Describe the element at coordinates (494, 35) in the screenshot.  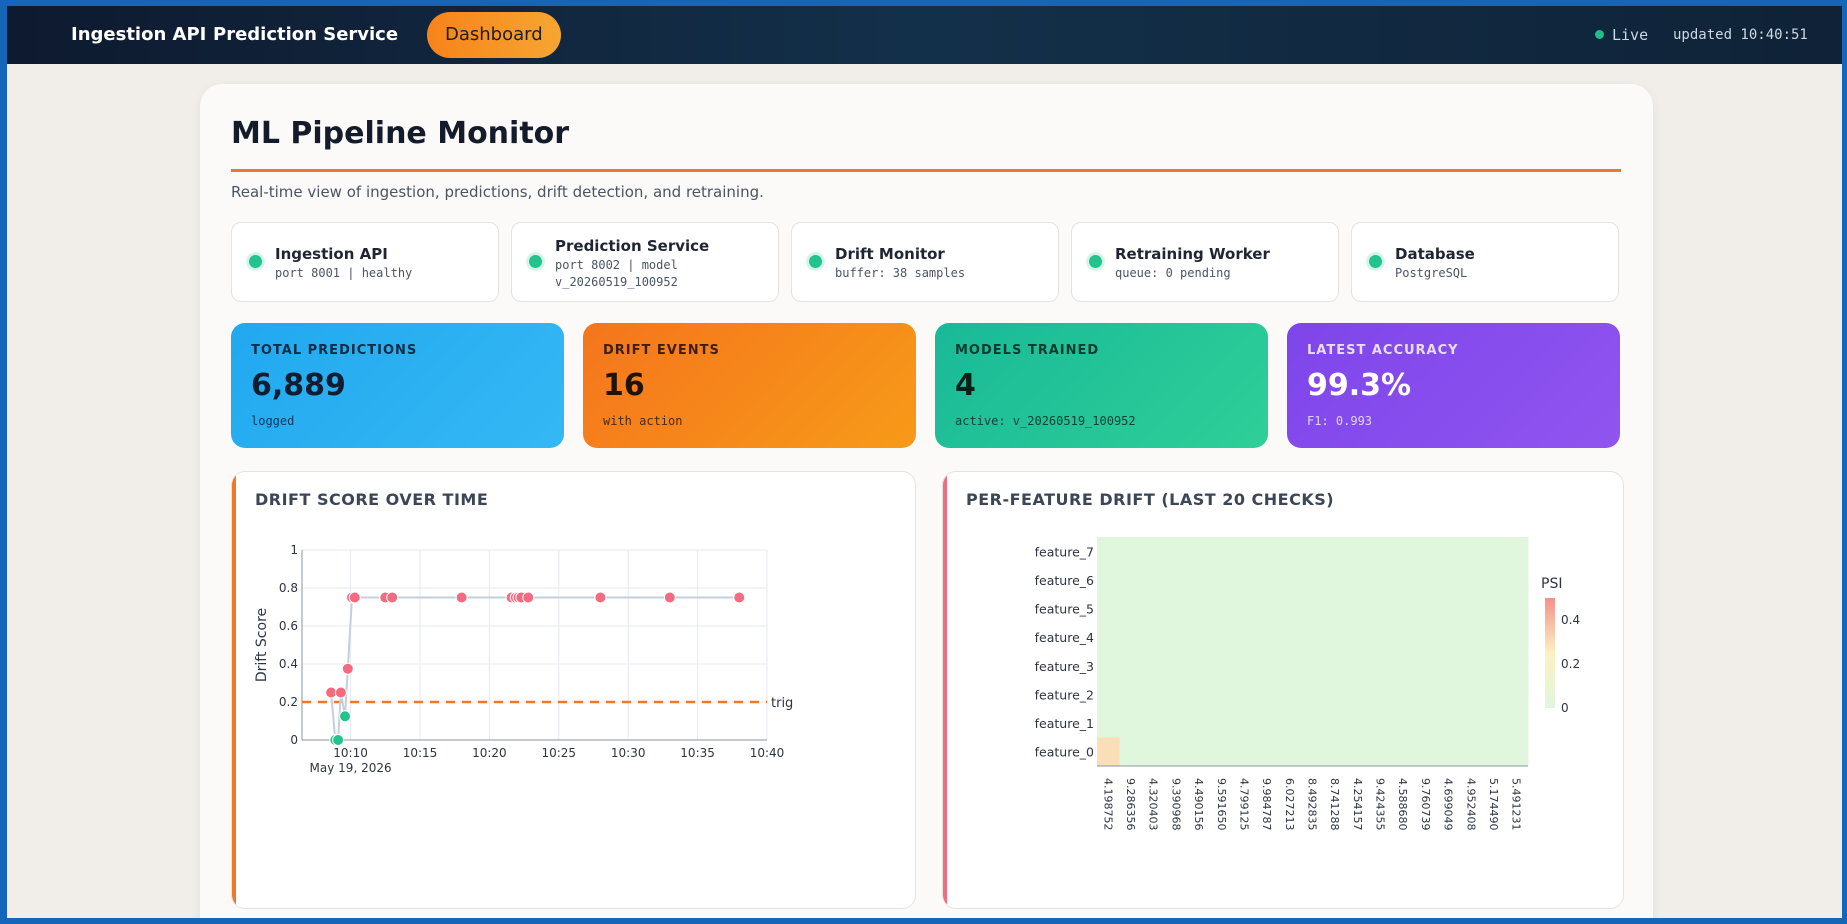
I see `nav-item-dashboard: Dashboard` at that location.